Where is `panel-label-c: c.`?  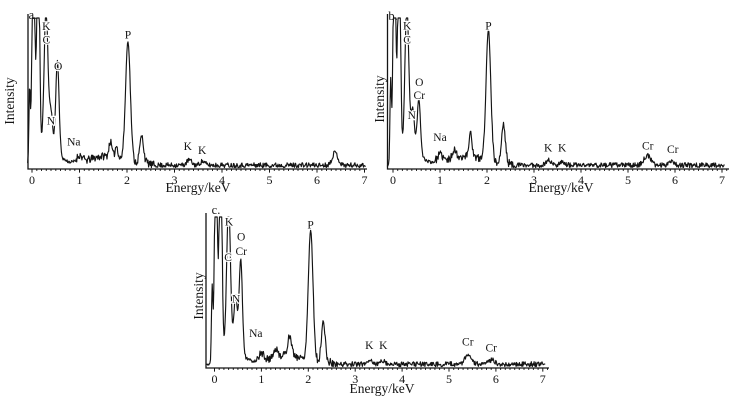 panel-label-c: c. is located at coordinates (216, 210).